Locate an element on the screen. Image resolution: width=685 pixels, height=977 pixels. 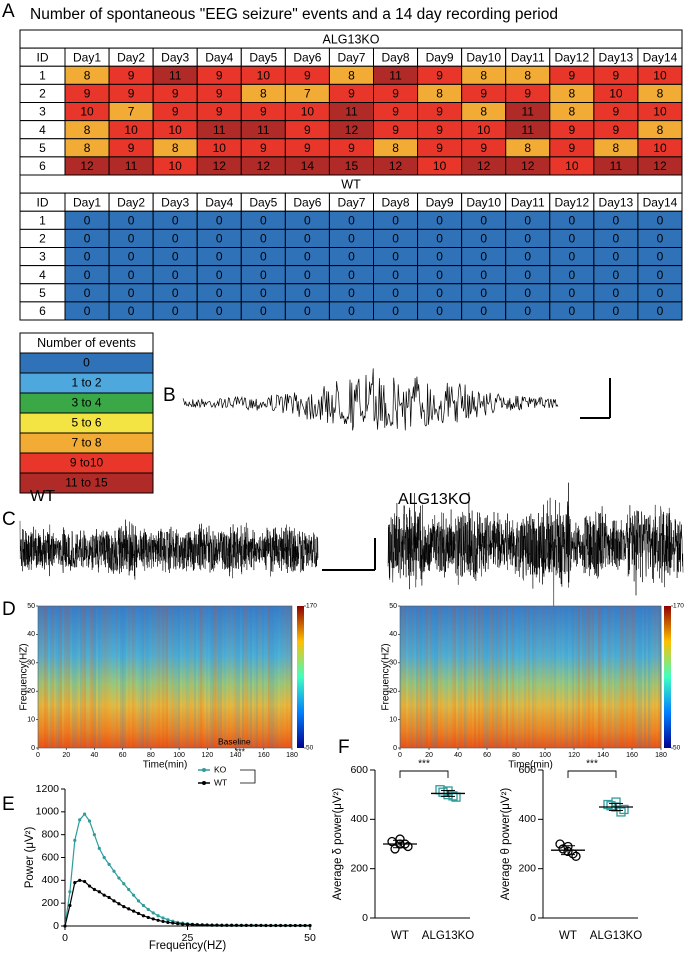
row-id: 6 is located at coordinates (42, 311).